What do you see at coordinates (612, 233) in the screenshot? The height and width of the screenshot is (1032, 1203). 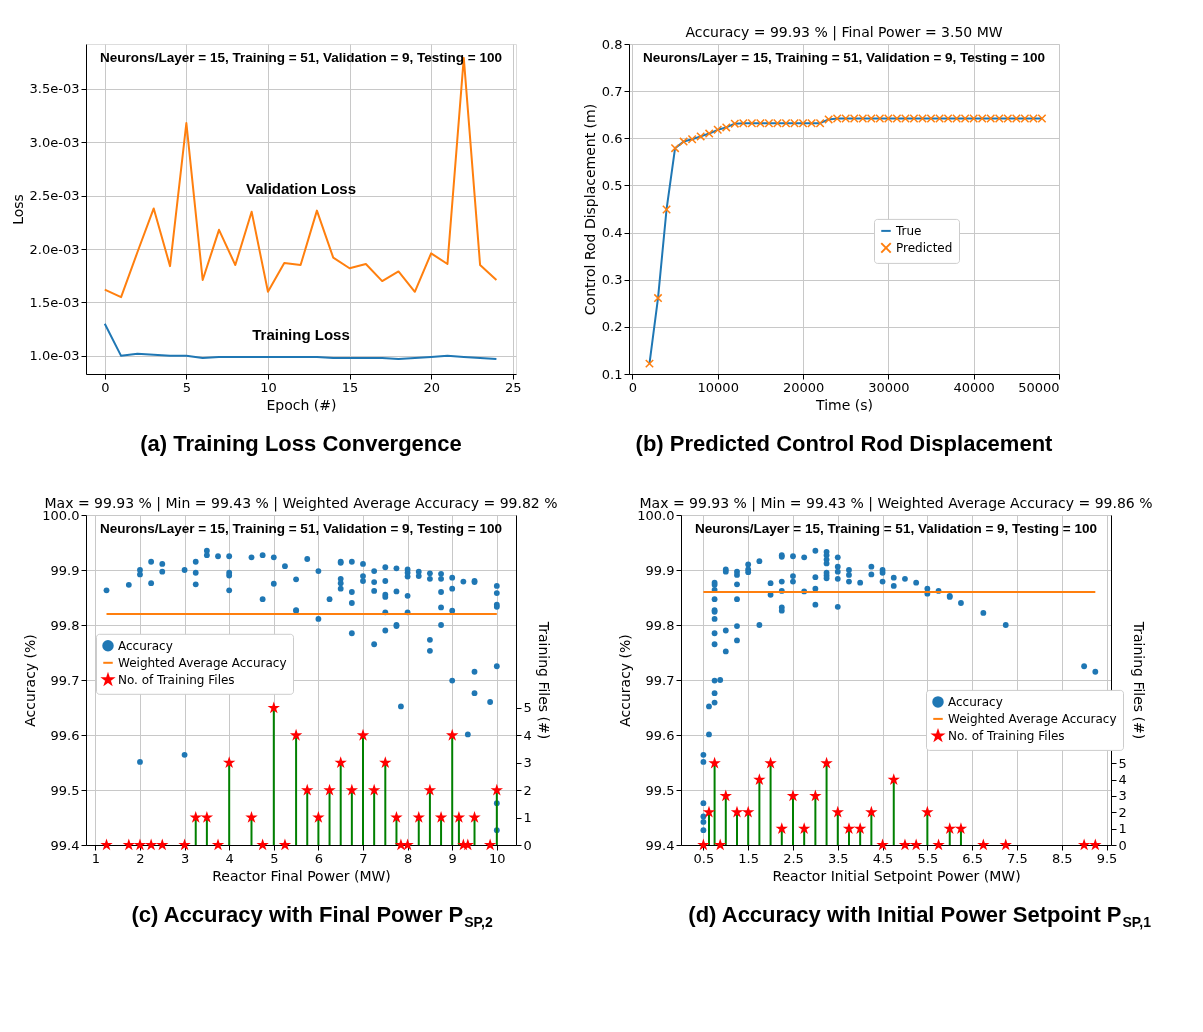 I see `y-tick-label: 0.4` at bounding box center [612, 233].